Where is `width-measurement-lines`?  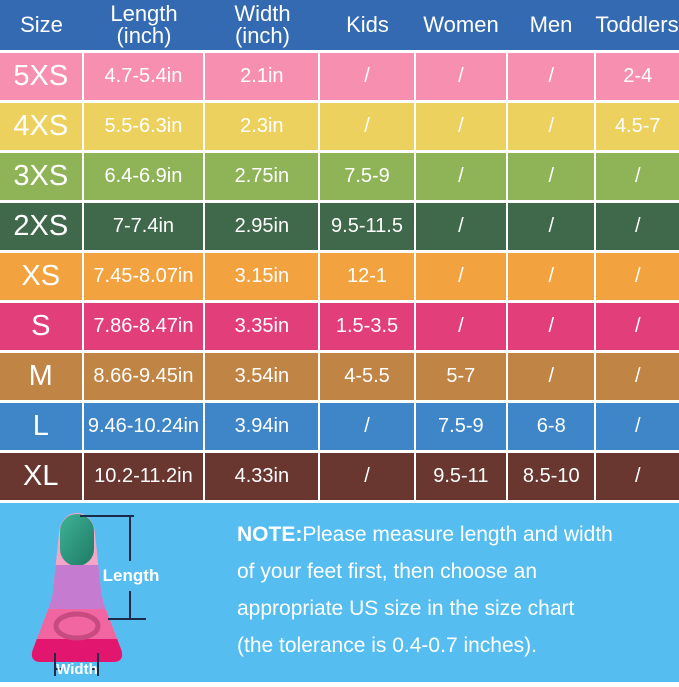
width-measurement-lines is located at coordinates (76, 664).